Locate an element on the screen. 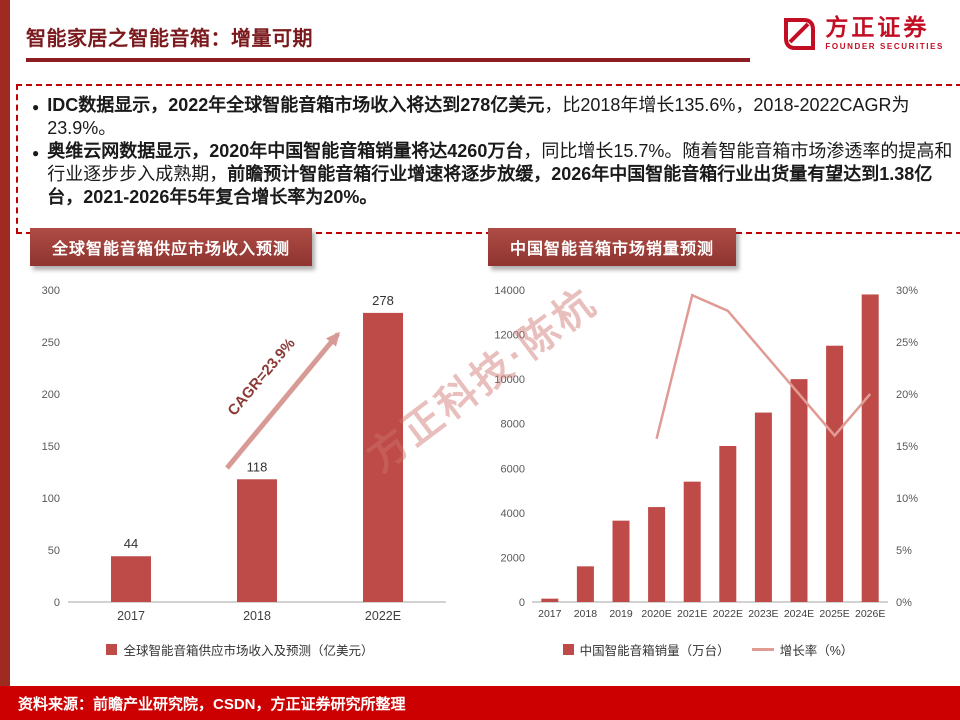  title-underline is located at coordinates (388, 60).